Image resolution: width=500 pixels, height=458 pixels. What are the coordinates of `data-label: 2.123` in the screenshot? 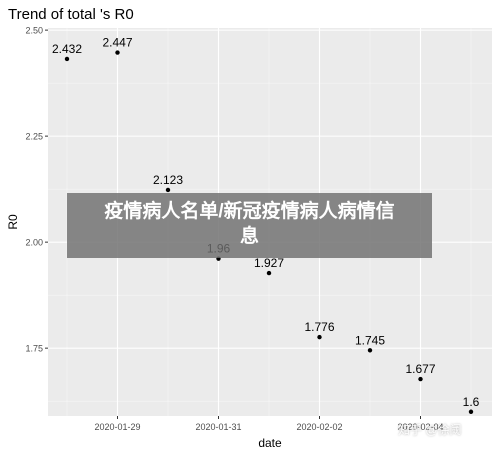 It's located at (168, 180).